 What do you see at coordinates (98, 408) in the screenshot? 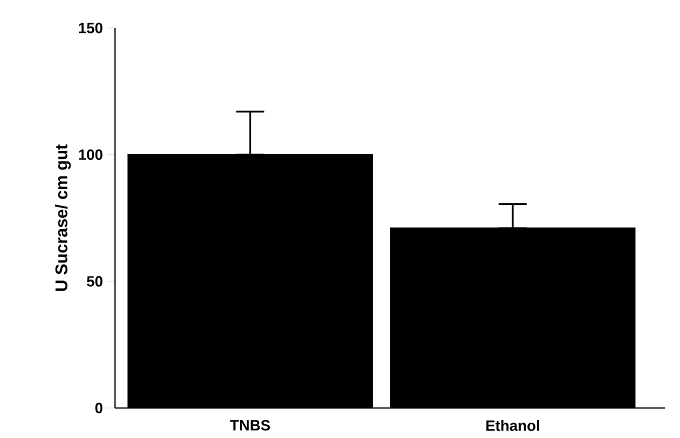
I see `y-tick-label: 0` at bounding box center [98, 408].